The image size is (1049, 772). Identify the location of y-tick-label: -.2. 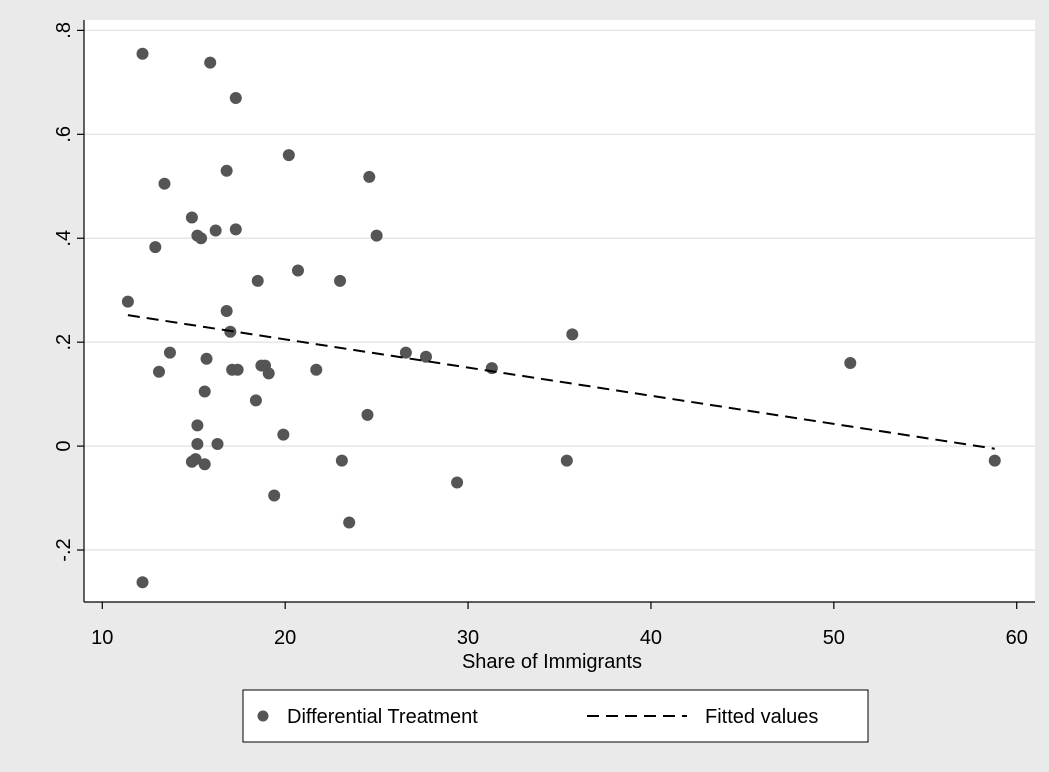
(64, 549).